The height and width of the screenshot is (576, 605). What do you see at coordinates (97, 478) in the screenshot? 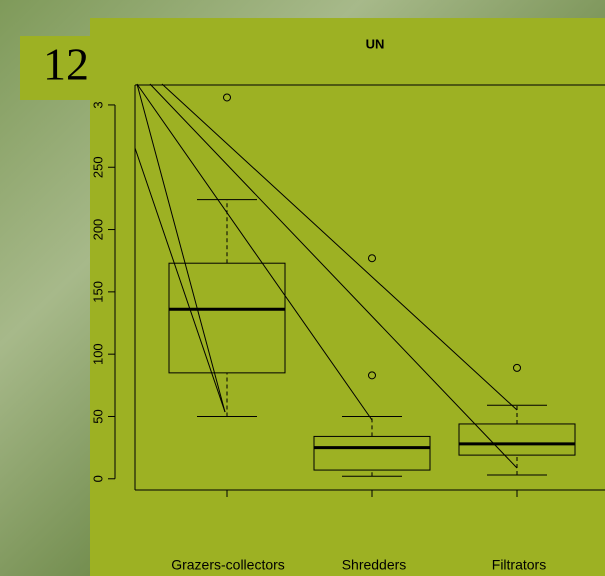
I see `y-tick-label: 0` at bounding box center [97, 478].